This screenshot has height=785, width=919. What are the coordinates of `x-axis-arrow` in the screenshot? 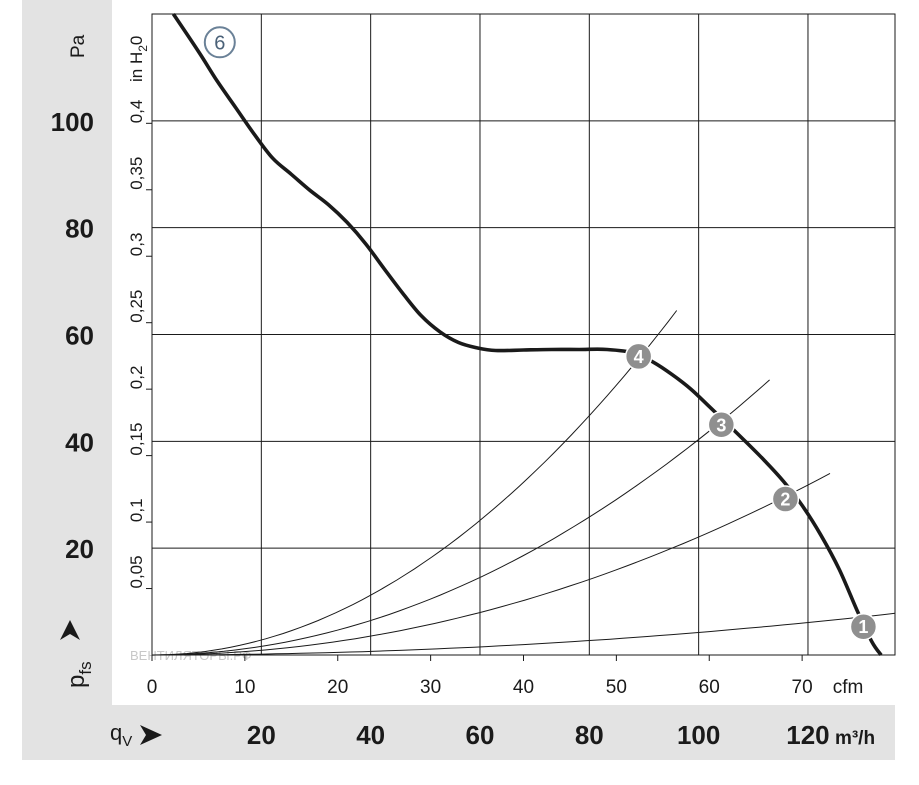 It's located at (151, 735).